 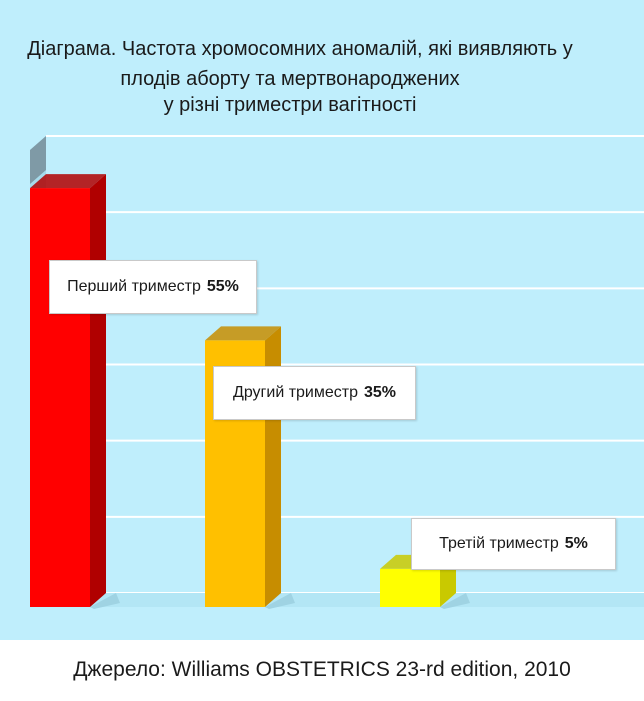 What do you see at coordinates (380, 392) in the screenshot?
I see `value-label: 35%` at bounding box center [380, 392].